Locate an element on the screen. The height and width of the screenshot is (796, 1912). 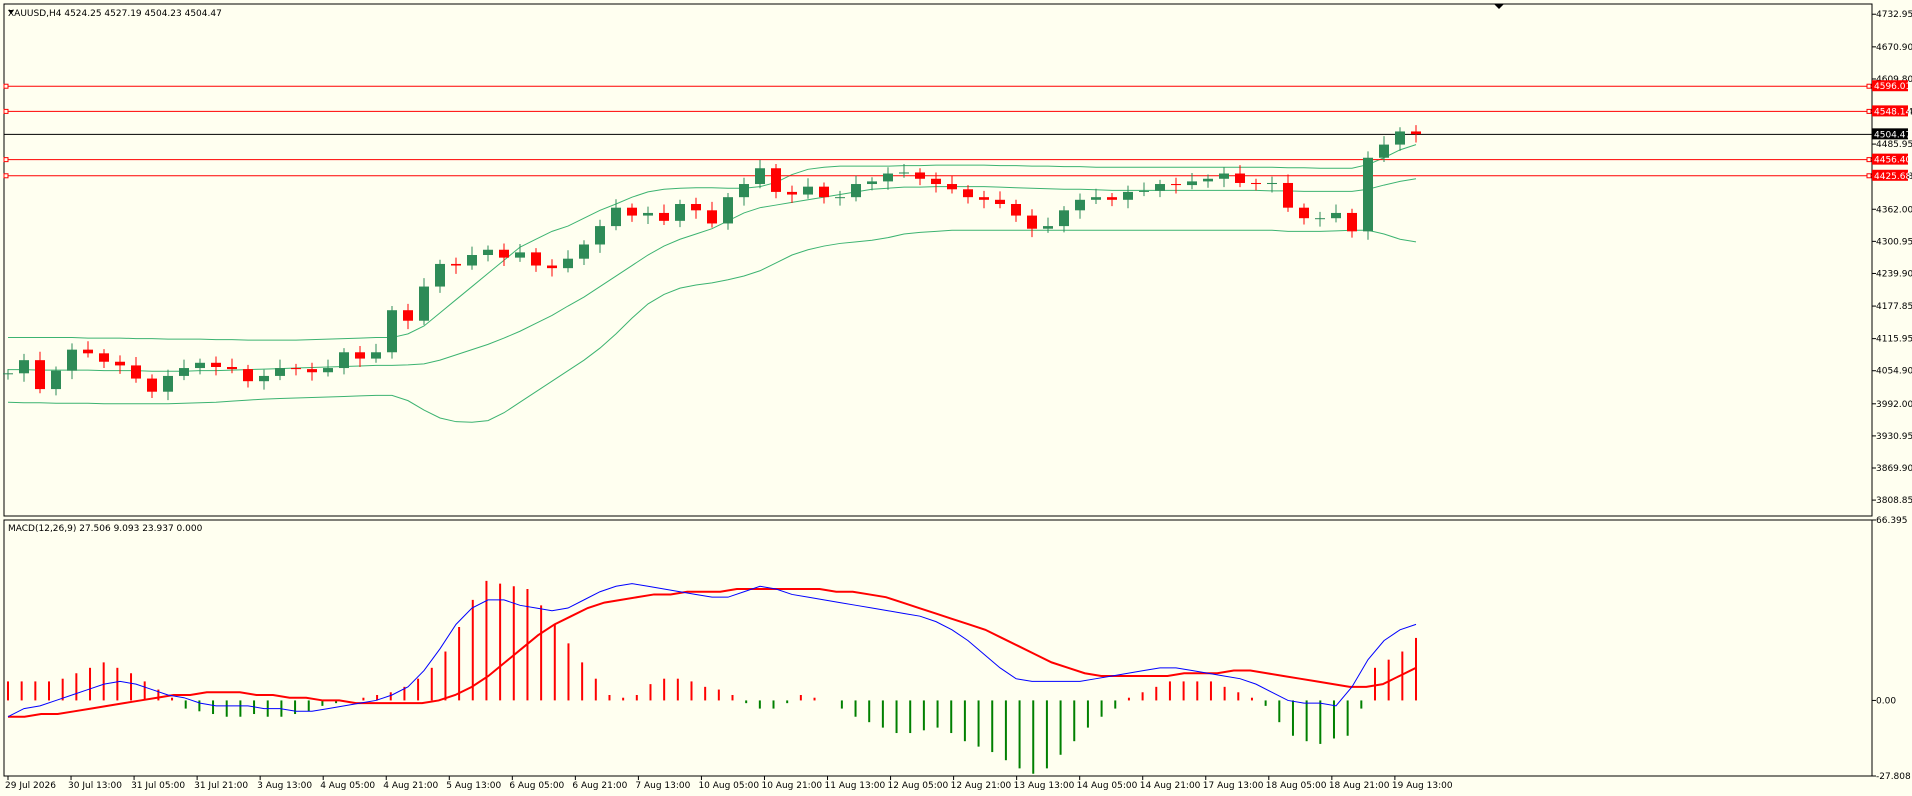
macd-tick-label: 66.395 is located at coordinates (1892, 521).